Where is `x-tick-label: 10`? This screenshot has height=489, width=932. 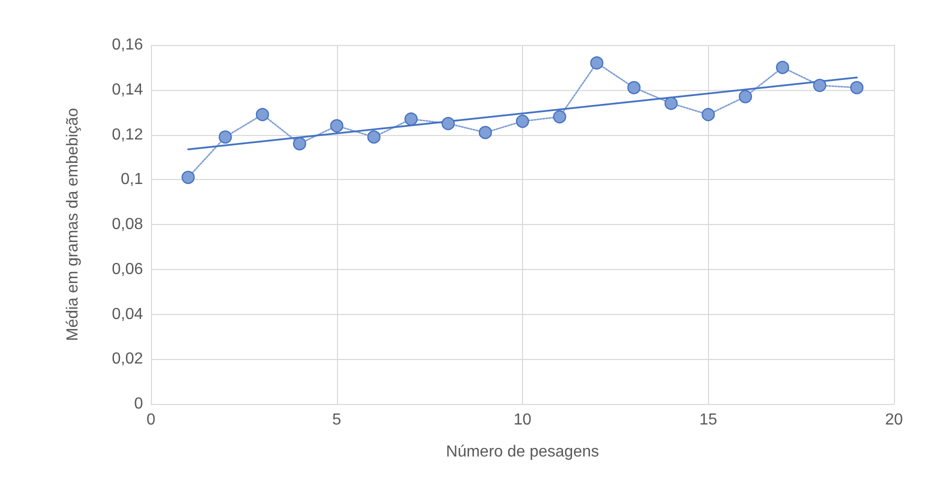
x-tick-label: 10 is located at coordinates (523, 420).